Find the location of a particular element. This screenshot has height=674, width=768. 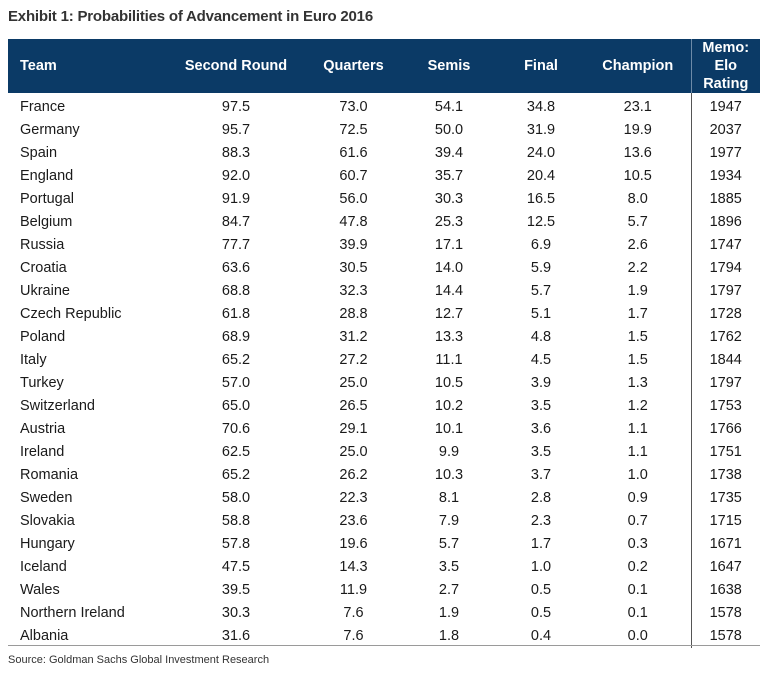

cell-semis: 10.5 is located at coordinates (449, 383).